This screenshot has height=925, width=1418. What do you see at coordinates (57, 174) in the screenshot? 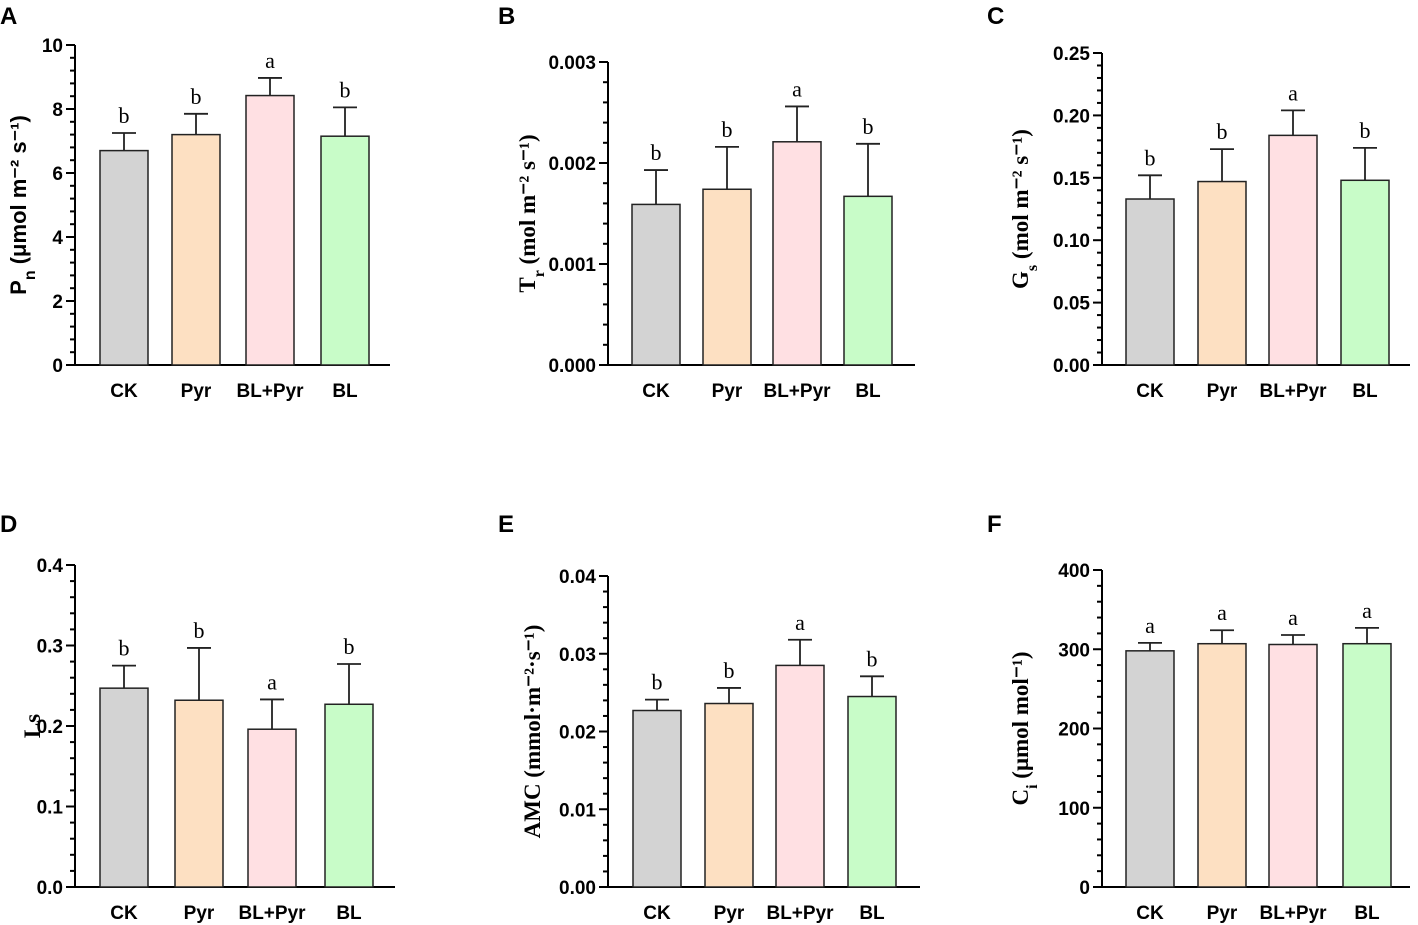
I see `y-tick-label: 6` at bounding box center [57, 174].